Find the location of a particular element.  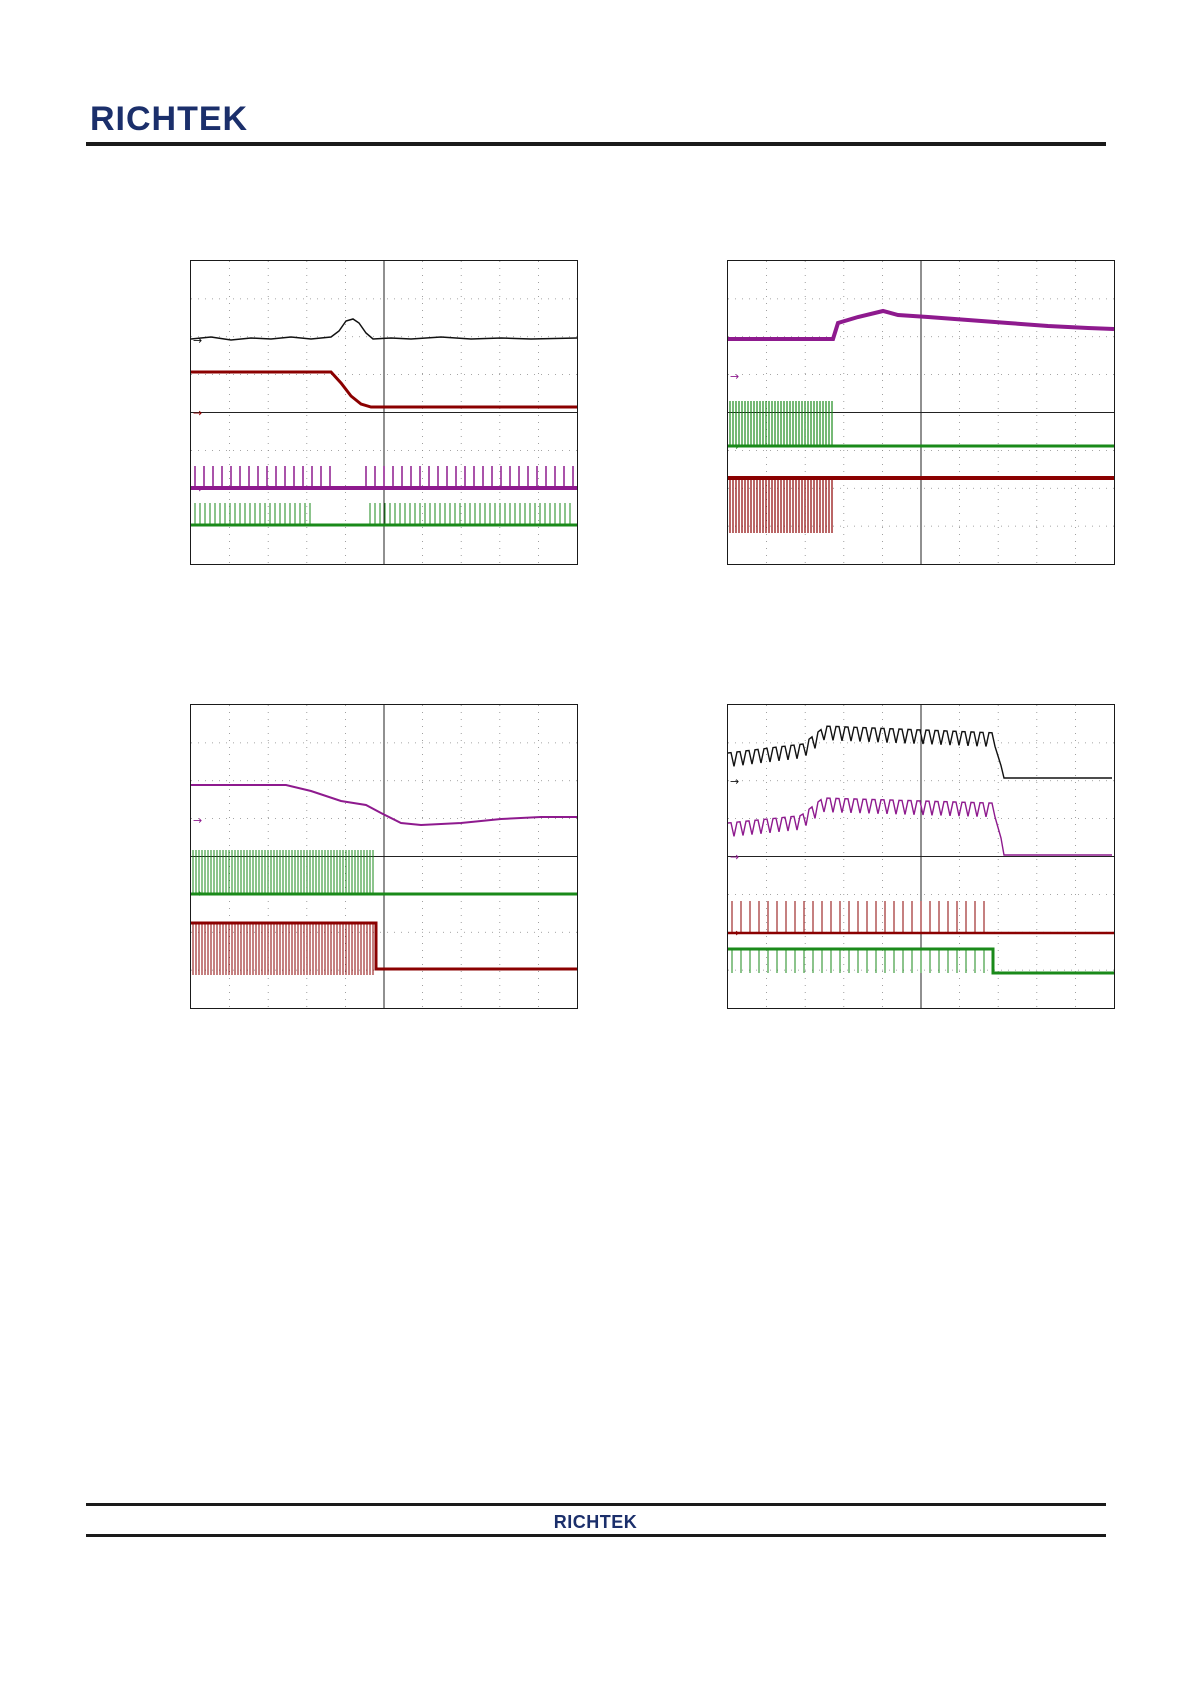

scope-4-purple-trace is located at coordinates (920, 826).